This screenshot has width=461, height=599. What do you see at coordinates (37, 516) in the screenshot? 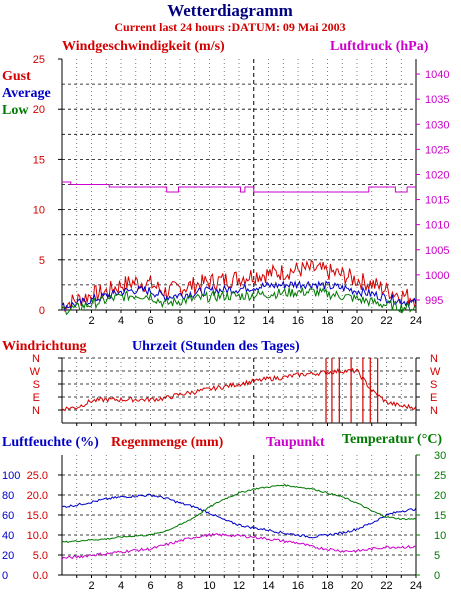
I see `rain-tick-label: 15.0` at bounding box center [37, 516].